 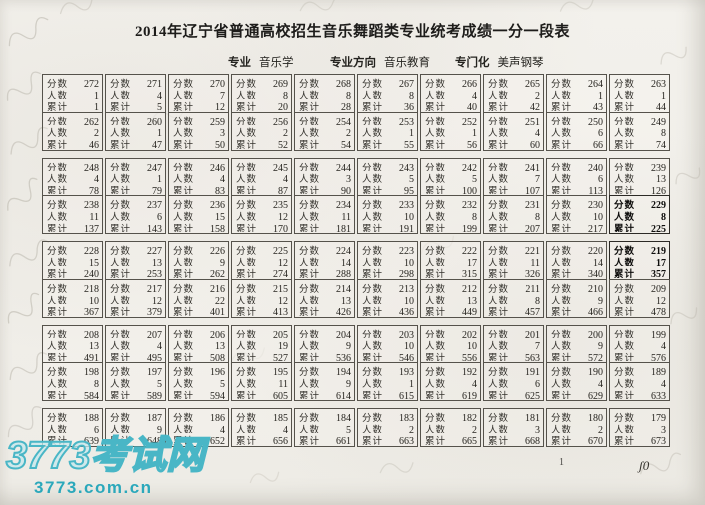 I want to click on cumulative-line: 累计 619, so click(x=451, y=394).